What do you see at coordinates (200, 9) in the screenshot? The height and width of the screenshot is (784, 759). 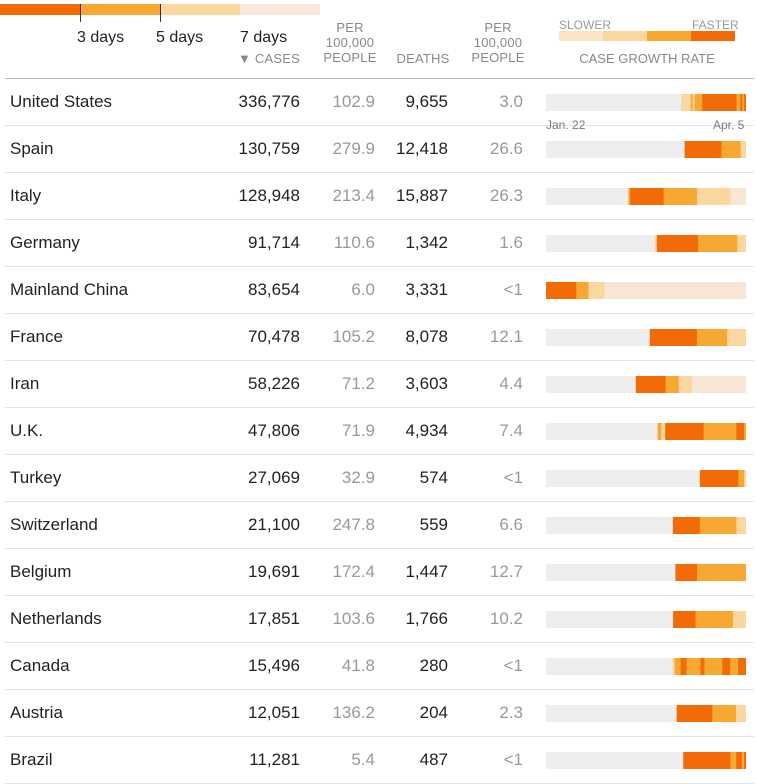 I see `legend-bar-7days` at bounding box center [200, 9].